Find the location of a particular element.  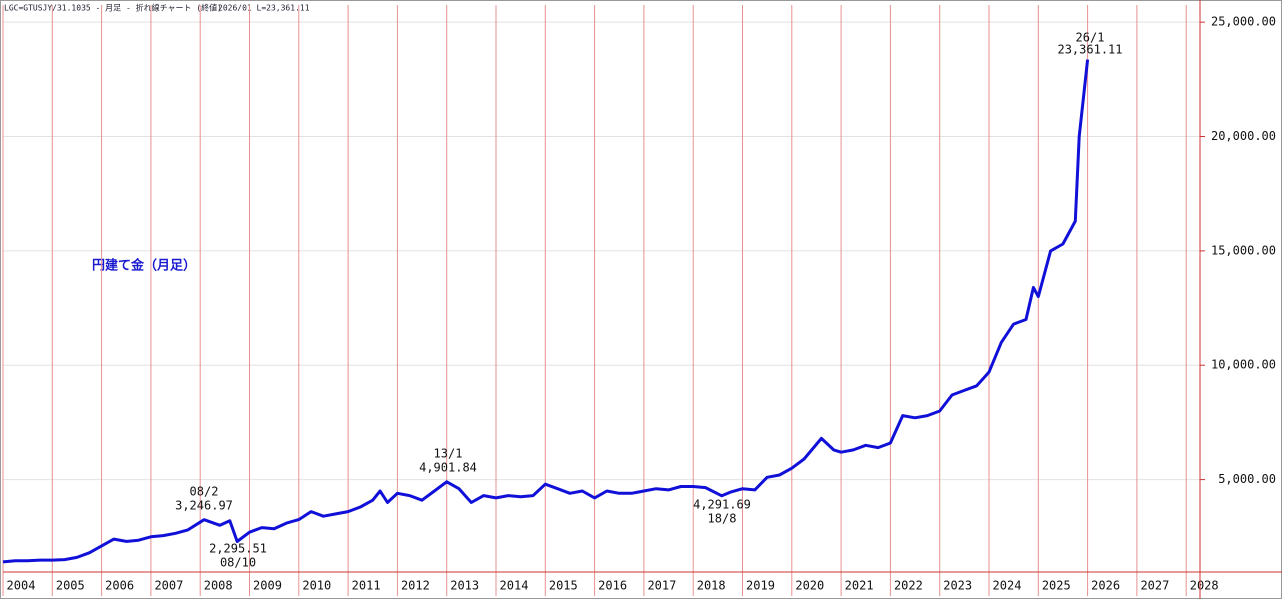

x-tick-label: 2026 is located at coordinates (1105, 586).